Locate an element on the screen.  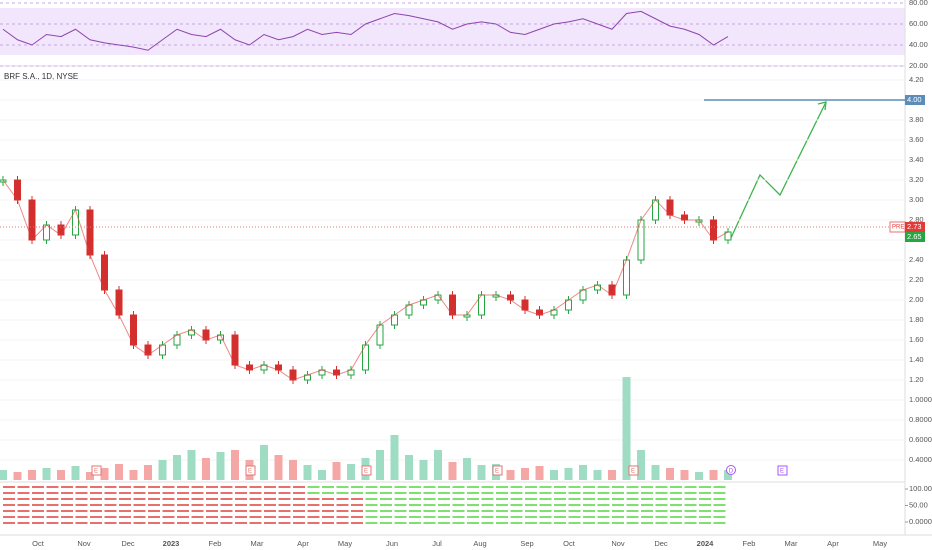
x-tick-label: Aug is located at coordinates (479, 543).